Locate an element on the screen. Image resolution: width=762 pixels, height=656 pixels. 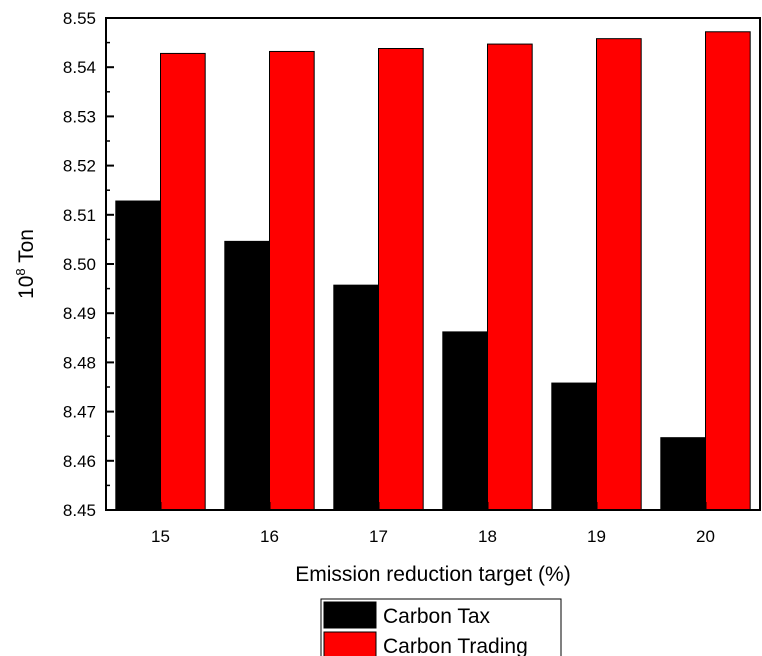
y-tick-label: 8.51 is located at coordinates (79, 215).